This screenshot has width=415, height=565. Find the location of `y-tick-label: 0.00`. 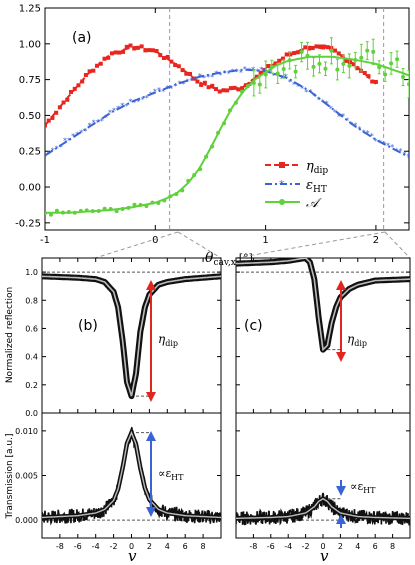

y-tick-label: 0.00 is located at coordinates (30, 188).